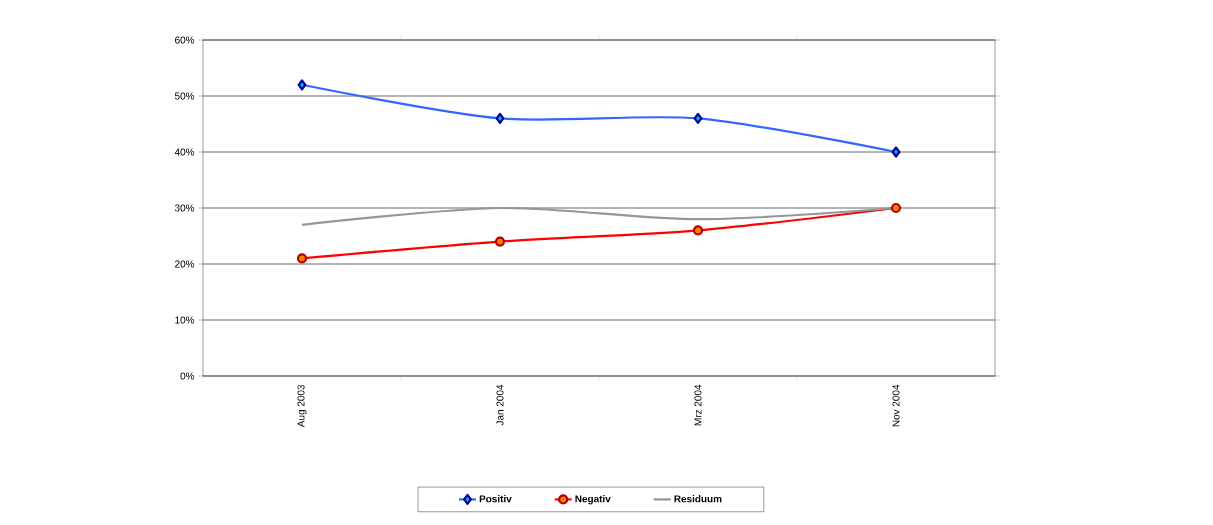 The height and width of the screenshot is (525, 1213). Describe the element at coordinates (698, 405) in the screenshot. I see `x-tick-label: Mrz 2004` at that location.